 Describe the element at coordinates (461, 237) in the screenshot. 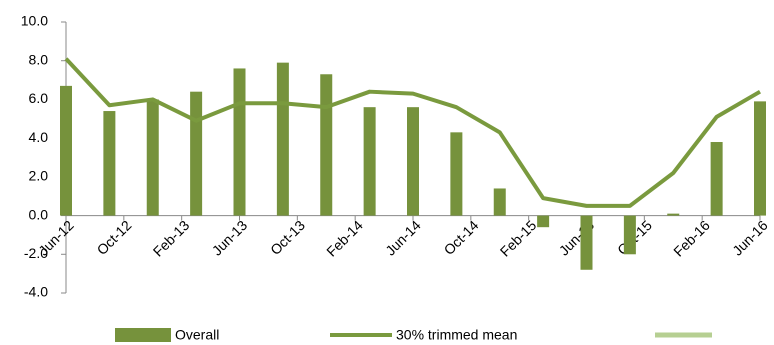

I see `x-tick-label: Oct-14` at that location.